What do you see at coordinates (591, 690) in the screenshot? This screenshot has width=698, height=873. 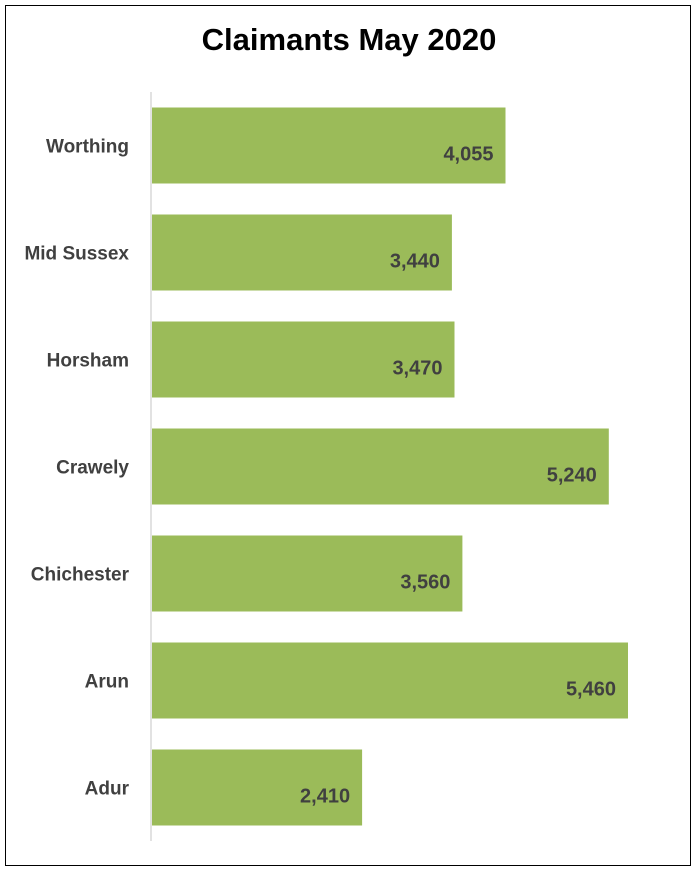 I see `data-label: 5,460` at bounding box center [591, 690].